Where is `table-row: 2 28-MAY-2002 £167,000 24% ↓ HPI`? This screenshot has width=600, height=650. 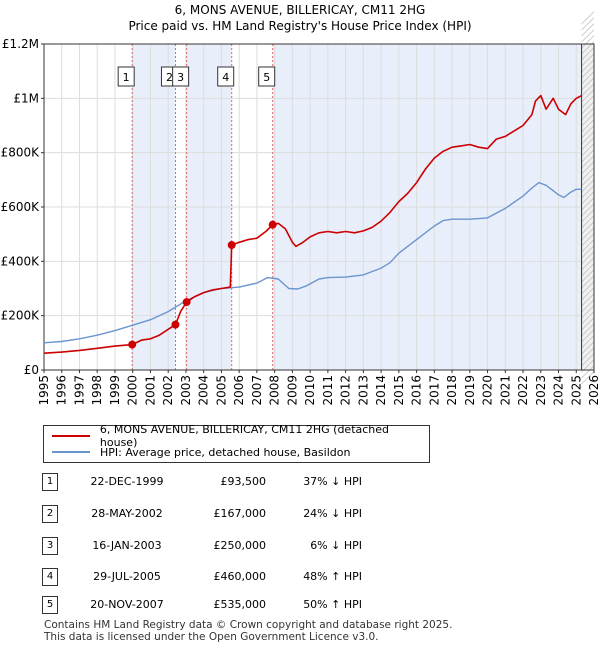 table-row: 2 28-MAY-2002 £167,000 24% ↓ HPI is located at coordinates (252, 514).